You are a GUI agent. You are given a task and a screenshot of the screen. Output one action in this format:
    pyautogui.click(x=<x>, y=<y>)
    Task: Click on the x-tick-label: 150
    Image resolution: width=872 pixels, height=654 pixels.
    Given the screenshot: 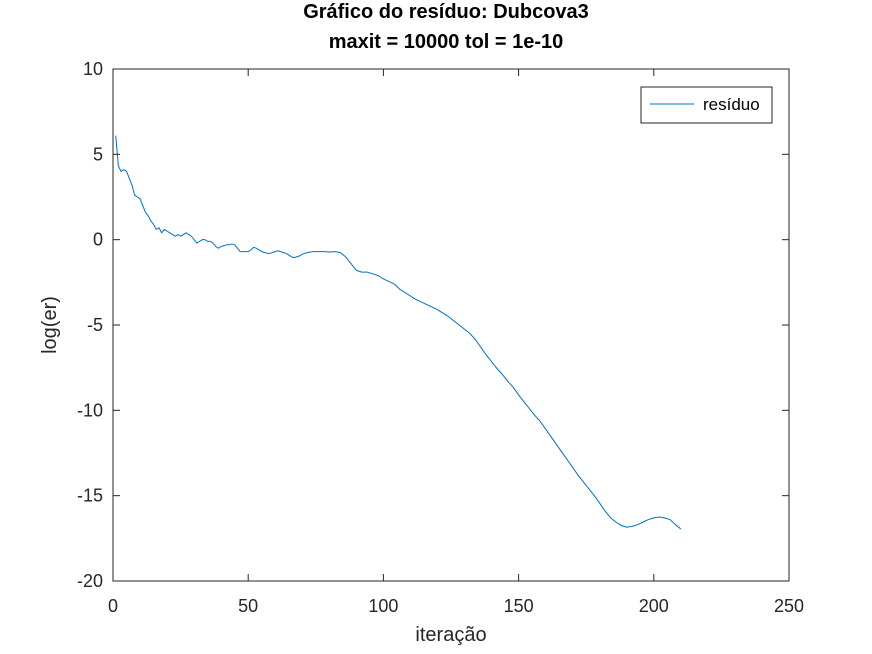 What is the action you would take?
    pyautogui.click(x=519, y=606)
    